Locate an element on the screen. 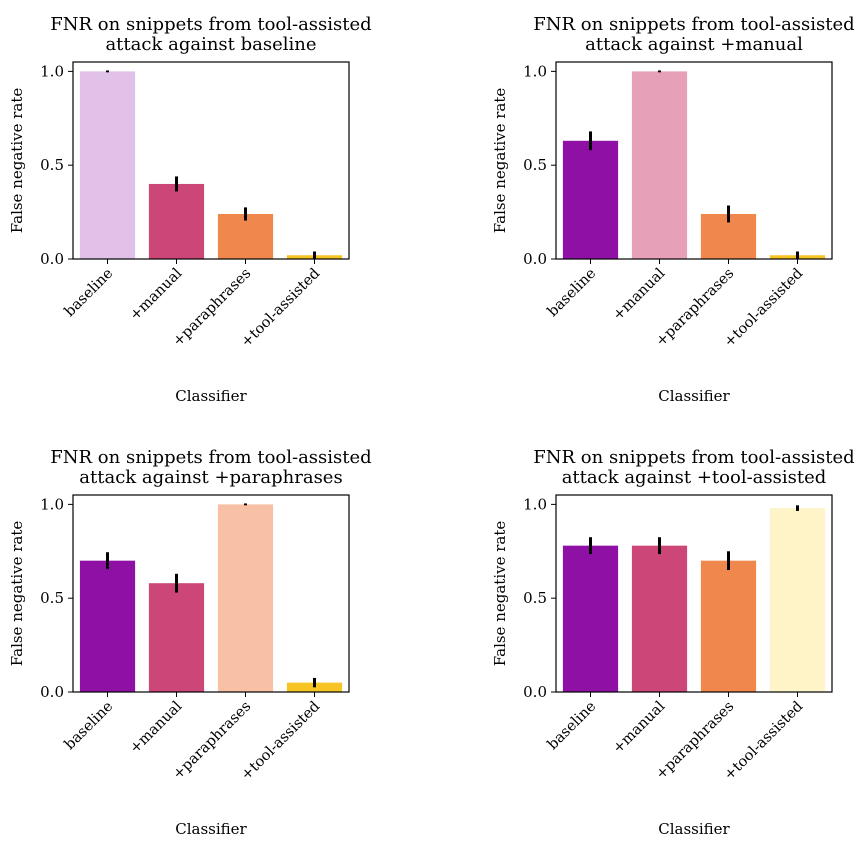 This screenshot has height=841, width=864. chart-title-line: attack against +manual is located at coordinates (694, 44).